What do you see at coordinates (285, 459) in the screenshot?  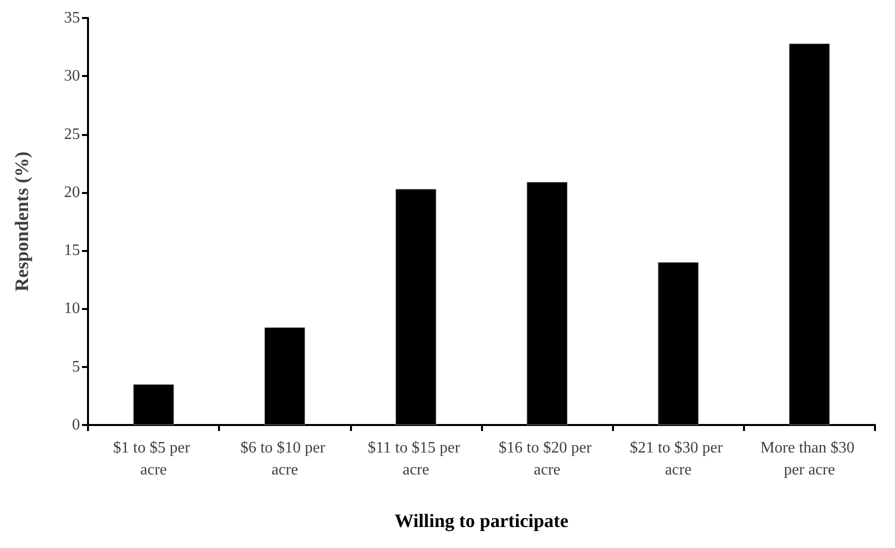 I see `x-tick-label: $6 to $10 per acre` at bounding box center [285, 459].